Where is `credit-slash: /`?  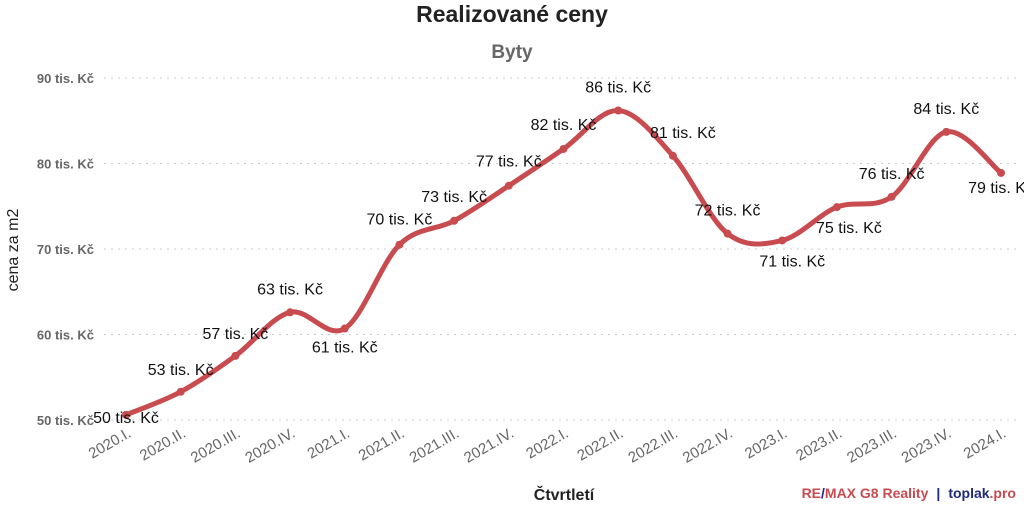
credit-slash: / is located at coordinates (823, 493).